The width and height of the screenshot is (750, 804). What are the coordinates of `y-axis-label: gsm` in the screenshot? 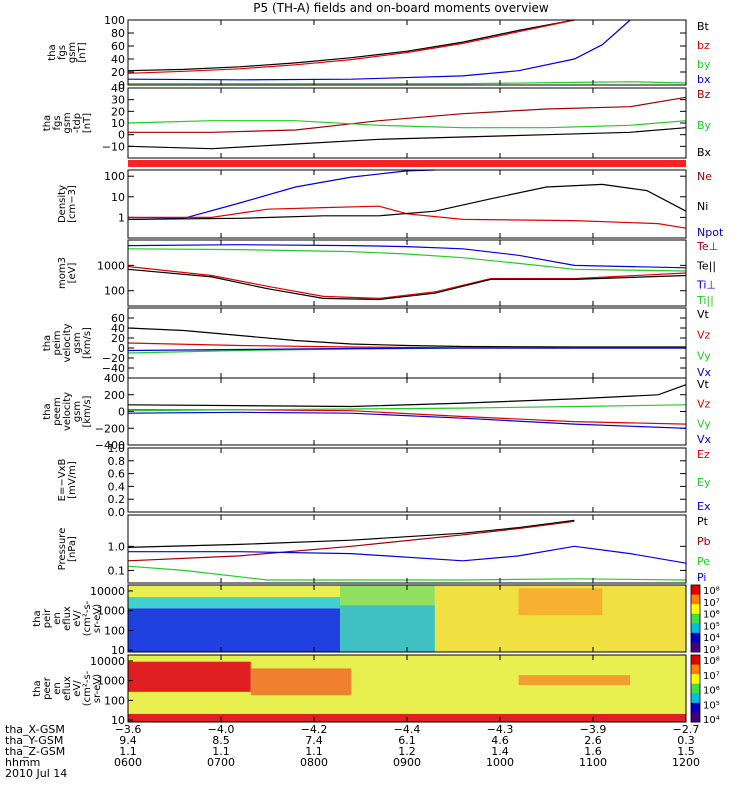 It's located at (77, 411).